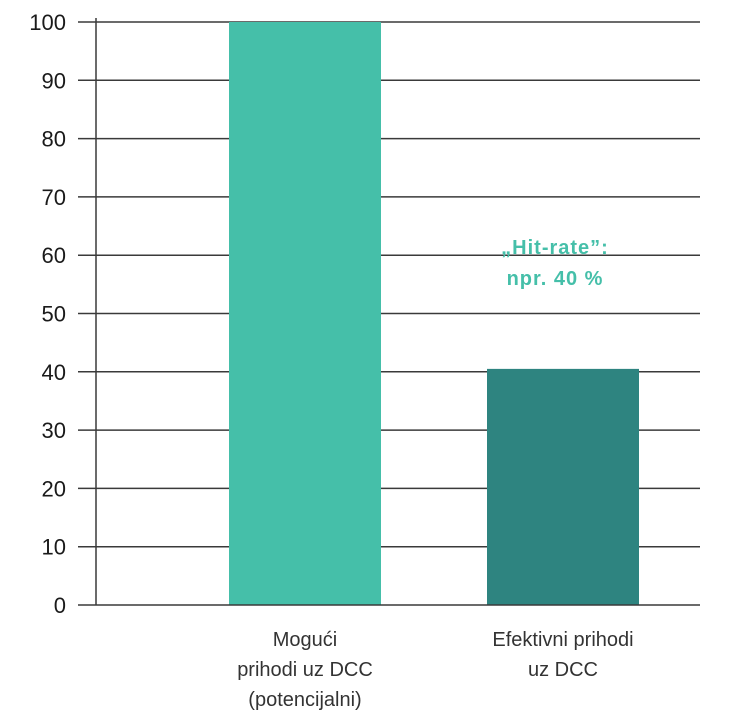 This screenshot has height=716, width=730. I want to click on y-tick-label-70: 70, so click(54, 197).